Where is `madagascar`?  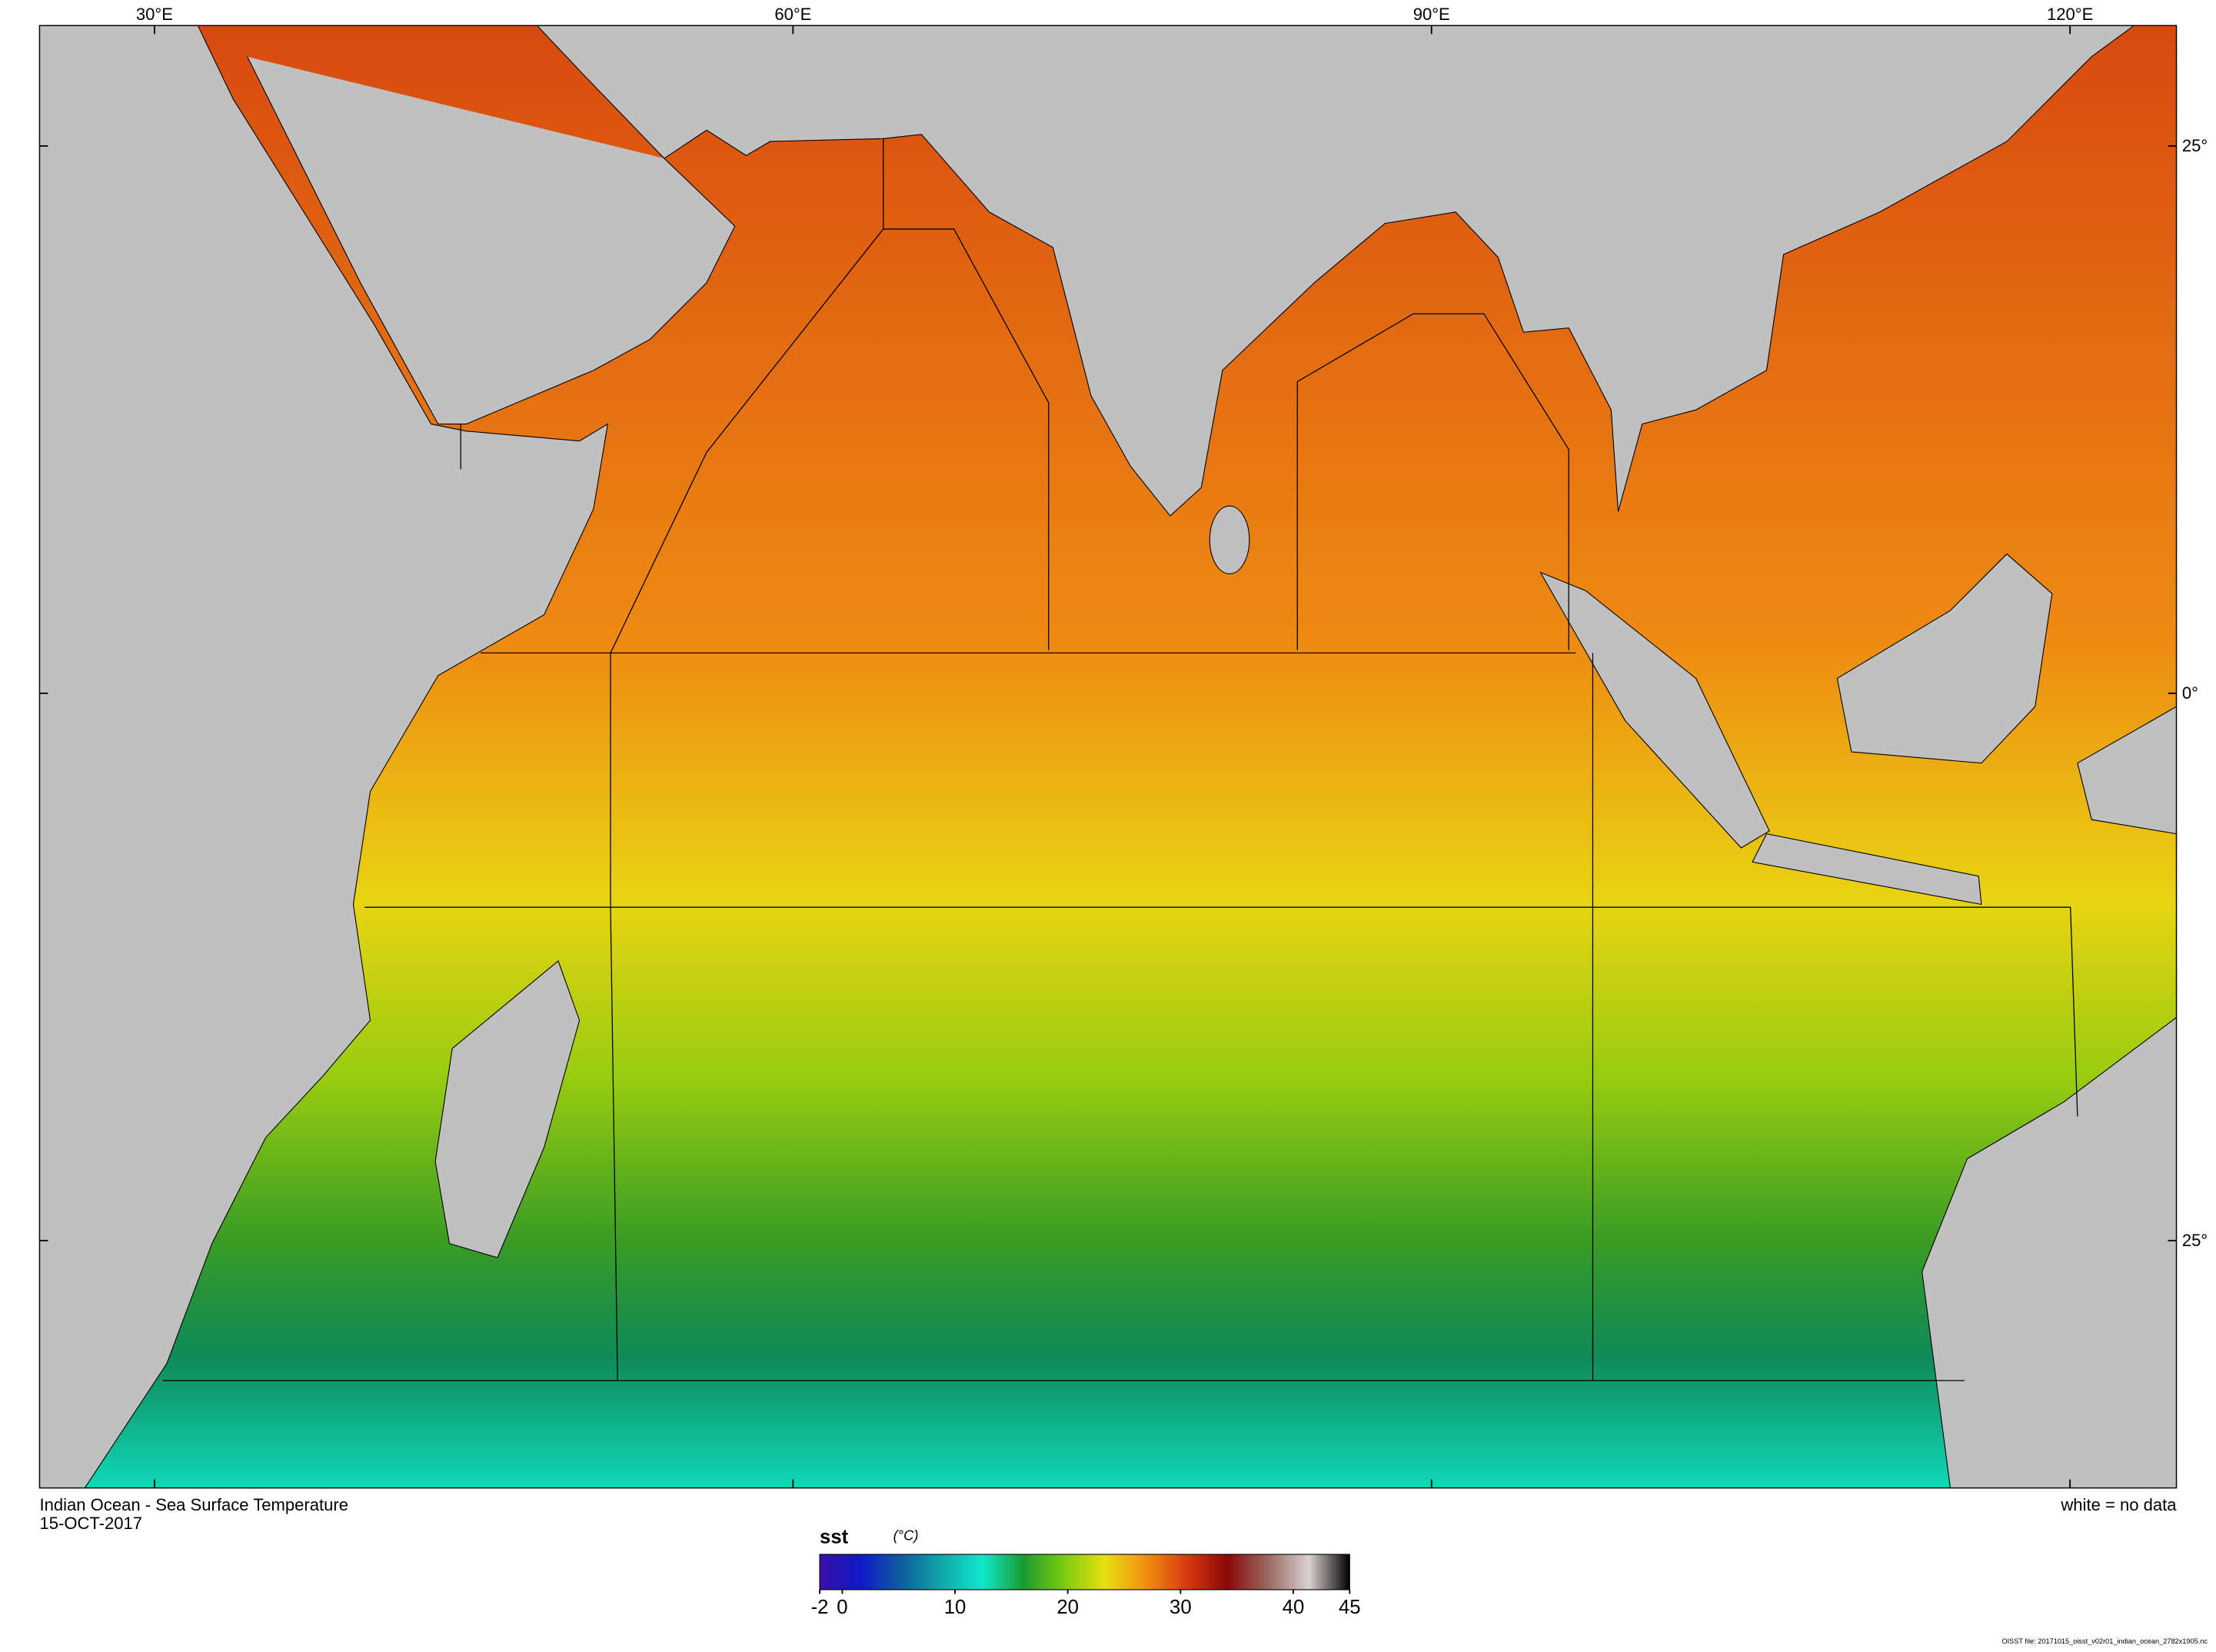
madagascar is located at coordinates (508, 1109).